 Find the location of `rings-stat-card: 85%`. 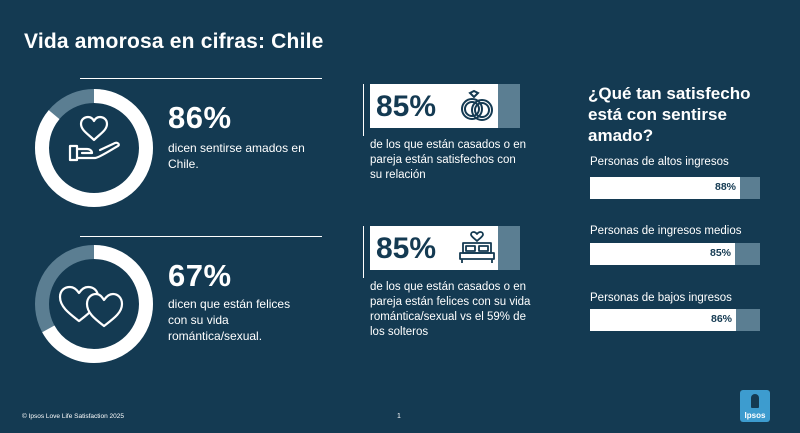

rings-stat-card: 85% is located at coordinates (445, 106).